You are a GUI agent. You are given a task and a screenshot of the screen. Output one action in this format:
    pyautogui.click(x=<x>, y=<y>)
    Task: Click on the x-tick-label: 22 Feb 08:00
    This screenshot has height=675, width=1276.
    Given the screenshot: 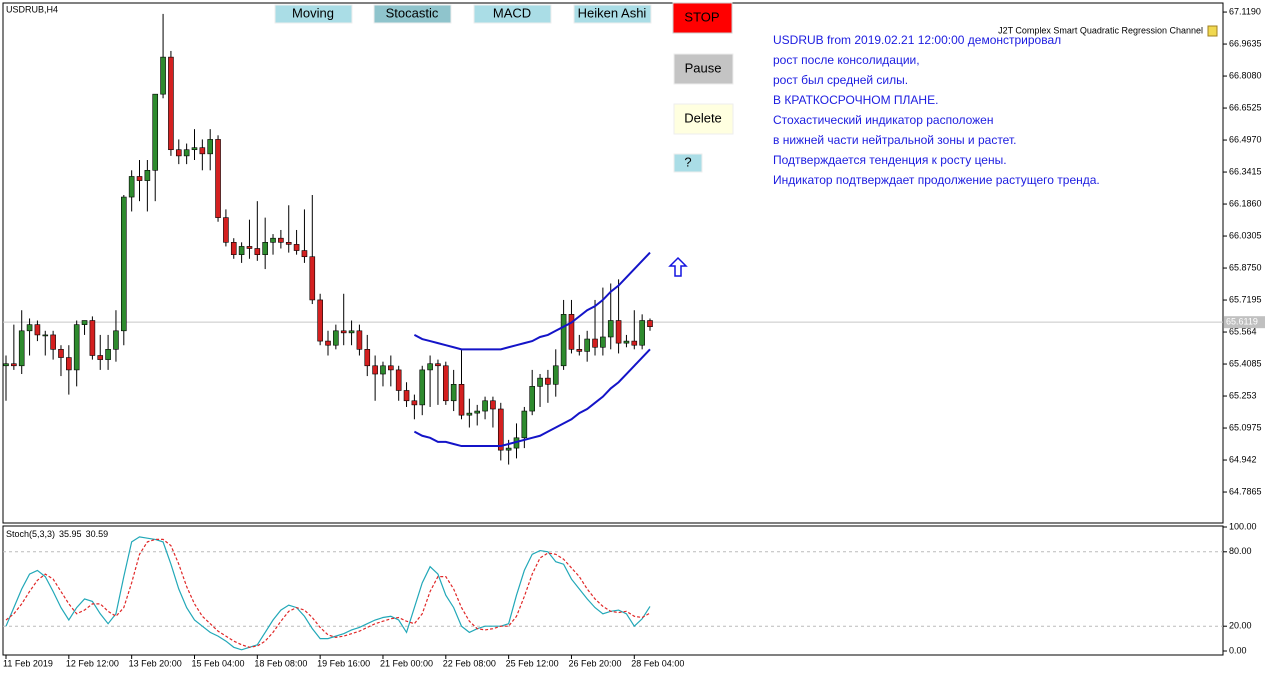 What is the action you would take?
    pyautogui.click(x=469, y=663)
    